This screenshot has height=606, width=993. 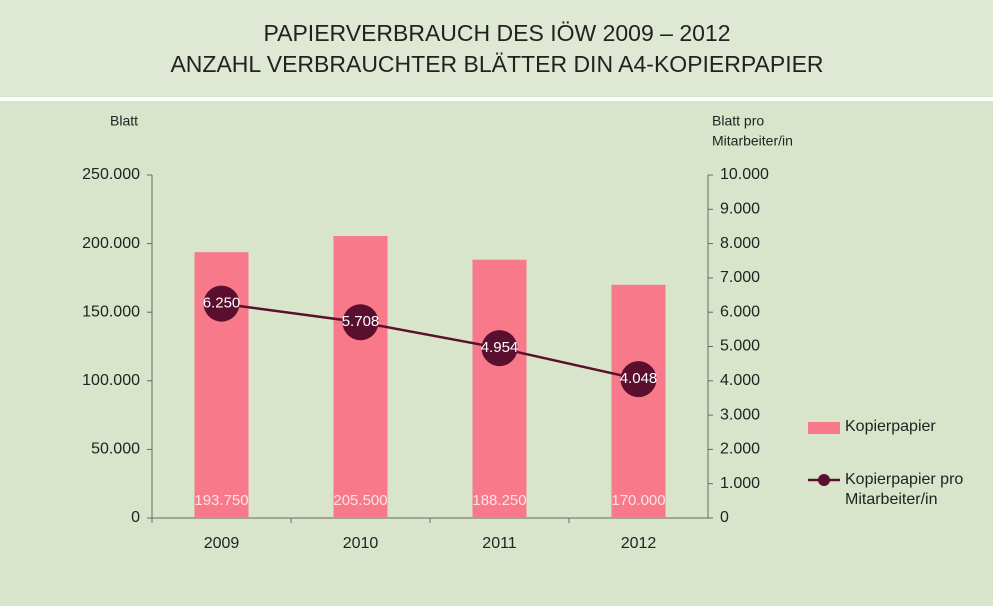 I want to click on x-tick-label: 2011, so click(x=499, y=543).